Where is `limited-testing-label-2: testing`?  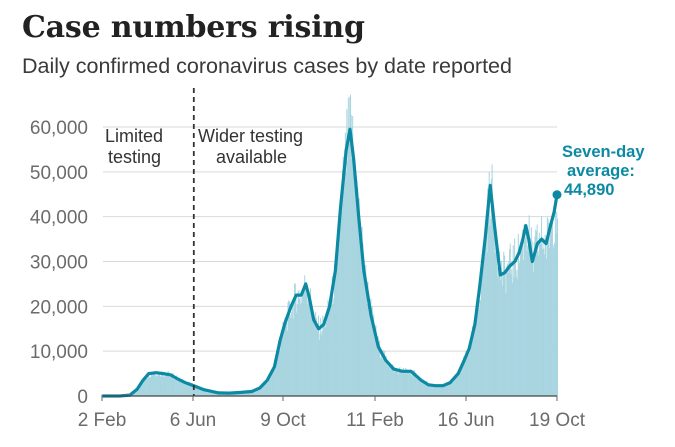
limited-testing-label-2: testing is located at coordinates (134, 157).